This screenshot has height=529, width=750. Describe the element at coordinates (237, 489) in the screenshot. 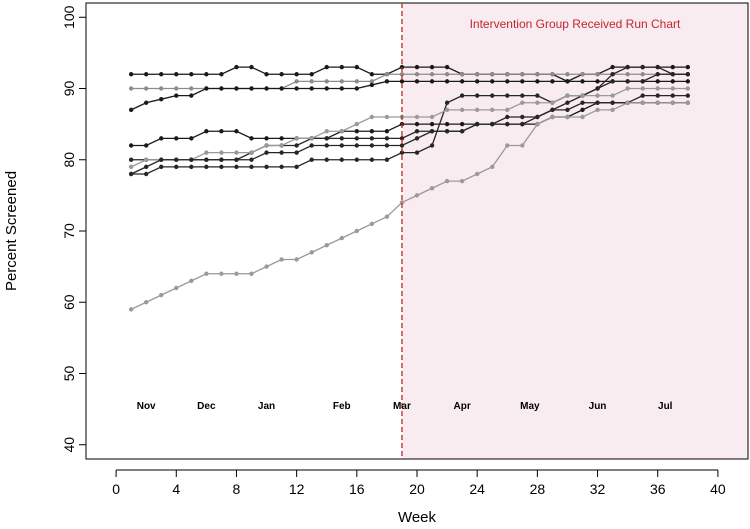

I see `x-tick-label: 8` at that location.